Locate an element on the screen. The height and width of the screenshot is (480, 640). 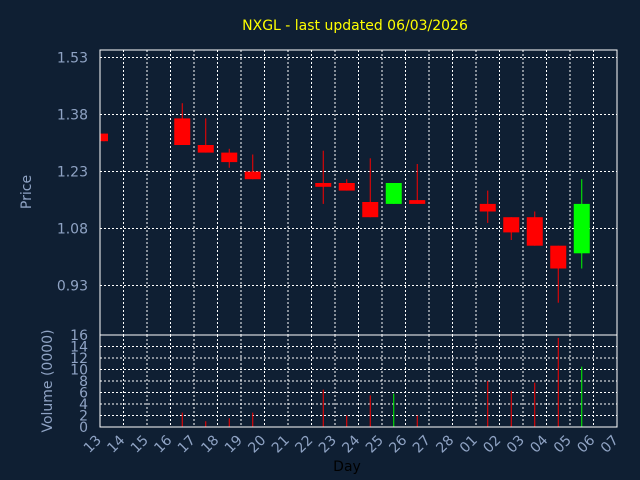
price-tick-label: 0.93 is located at coordinates (72, 287).